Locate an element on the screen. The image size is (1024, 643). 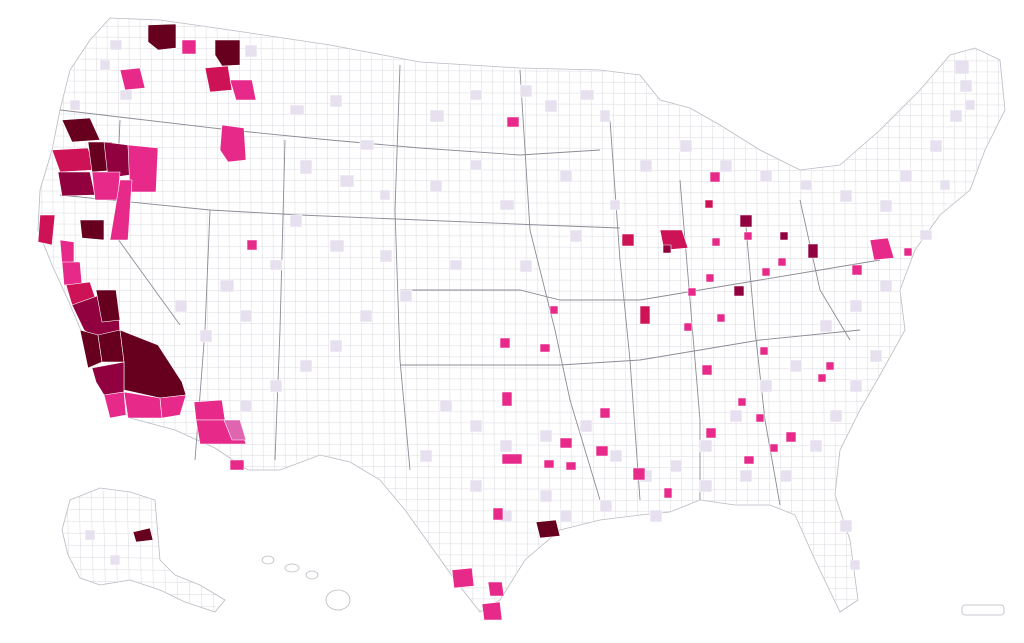
hawaii-islands is located at coordinates (306, 583).